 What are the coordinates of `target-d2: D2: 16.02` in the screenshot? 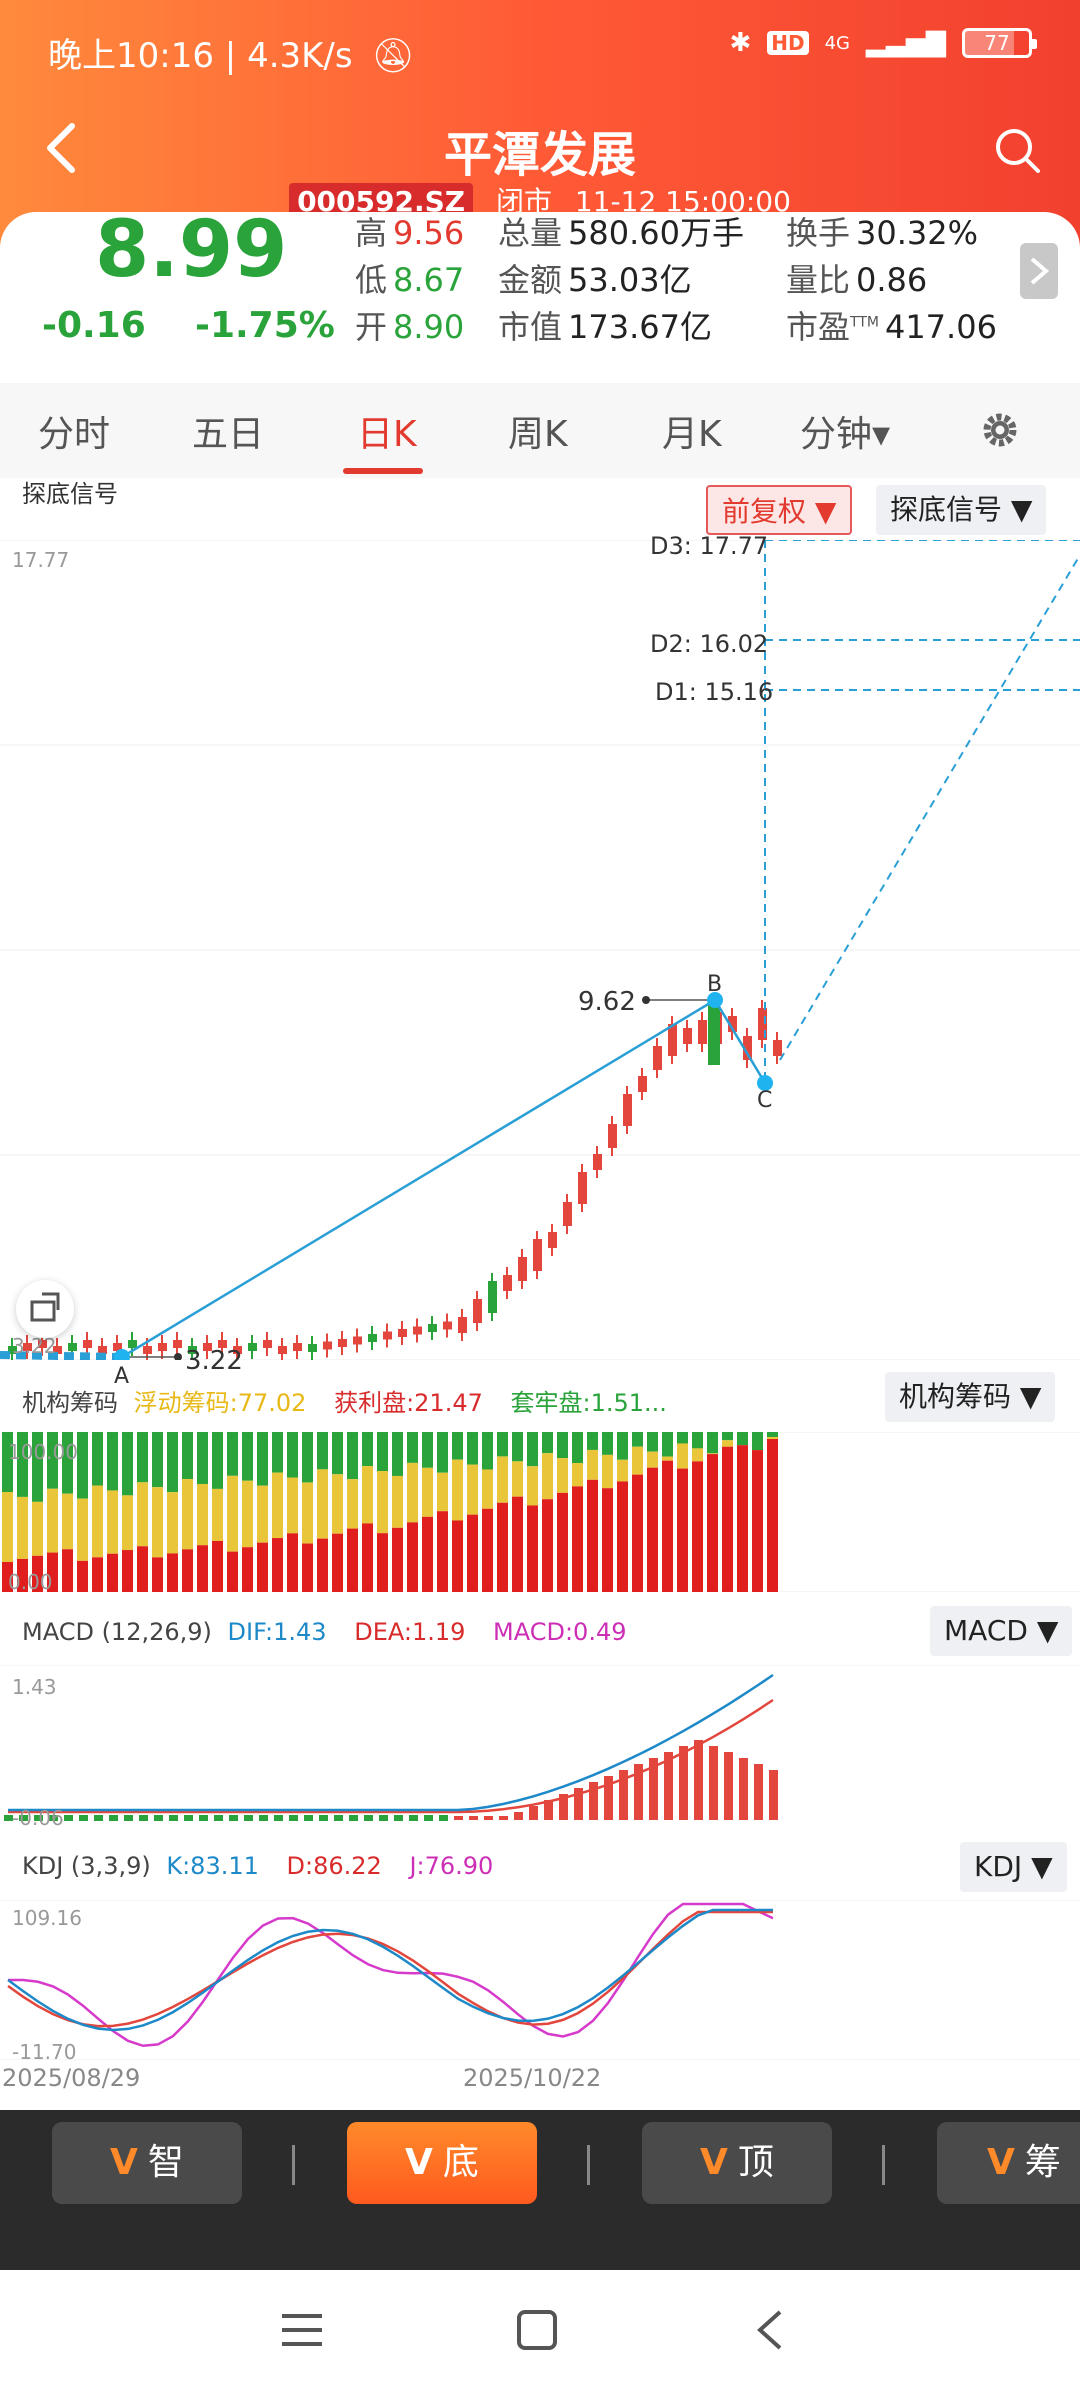 It's located at (709, 644).